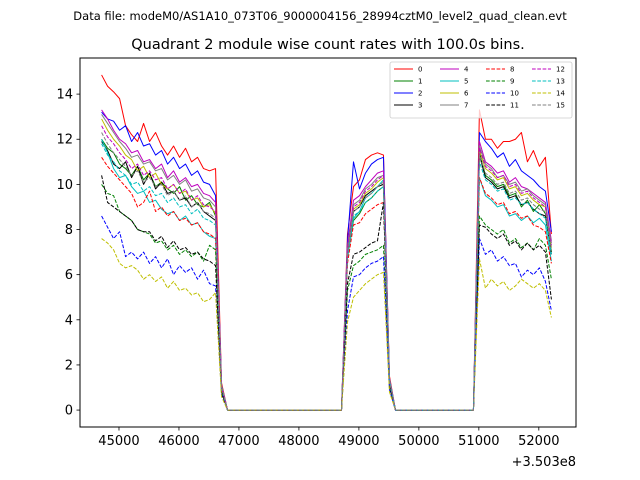 The height and width of the screenshot is (480, 640). Describe the element at coordinates (69, 275) in the screenshot. I see `y-tick-label: 6` at that location.